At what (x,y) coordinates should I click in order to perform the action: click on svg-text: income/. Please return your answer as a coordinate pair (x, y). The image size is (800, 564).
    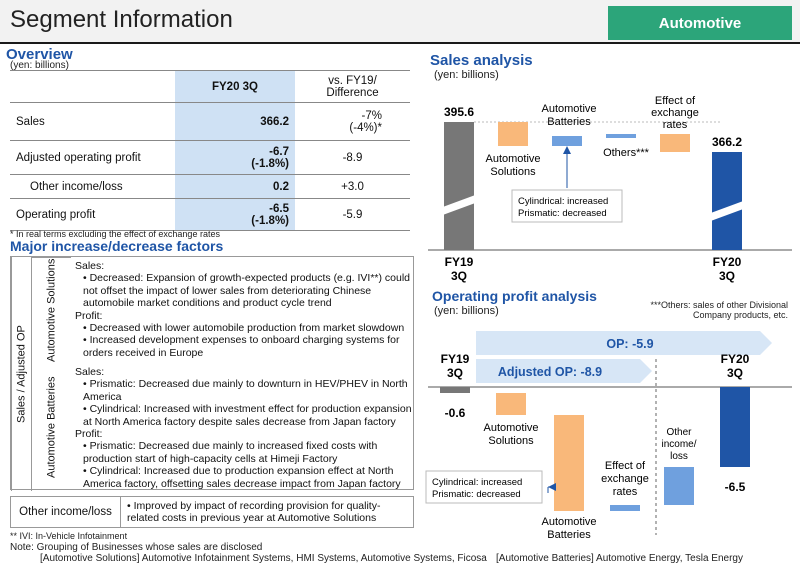
    Looking at the image, I should click on (678, 444).